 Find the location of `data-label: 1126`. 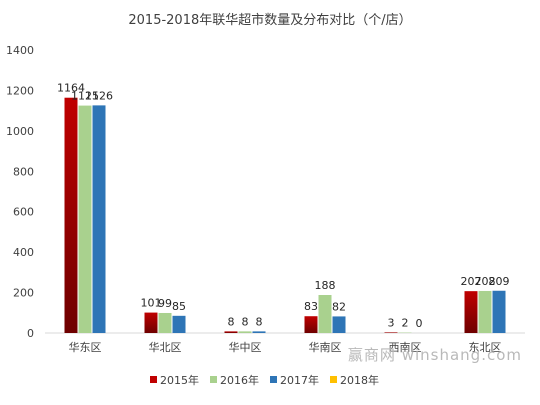

data-label: 1126 is located at coordinates (99, 95).